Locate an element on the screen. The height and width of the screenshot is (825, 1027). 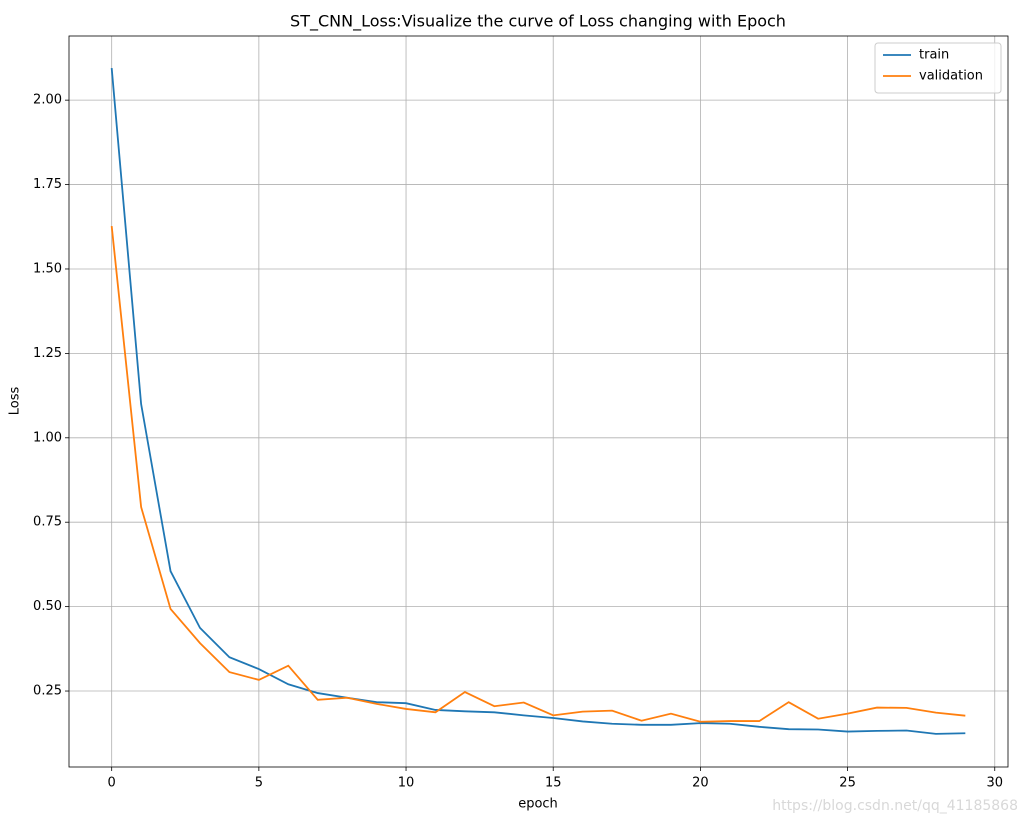
x-tick-label: 15 is located at coordinates (553, 783).